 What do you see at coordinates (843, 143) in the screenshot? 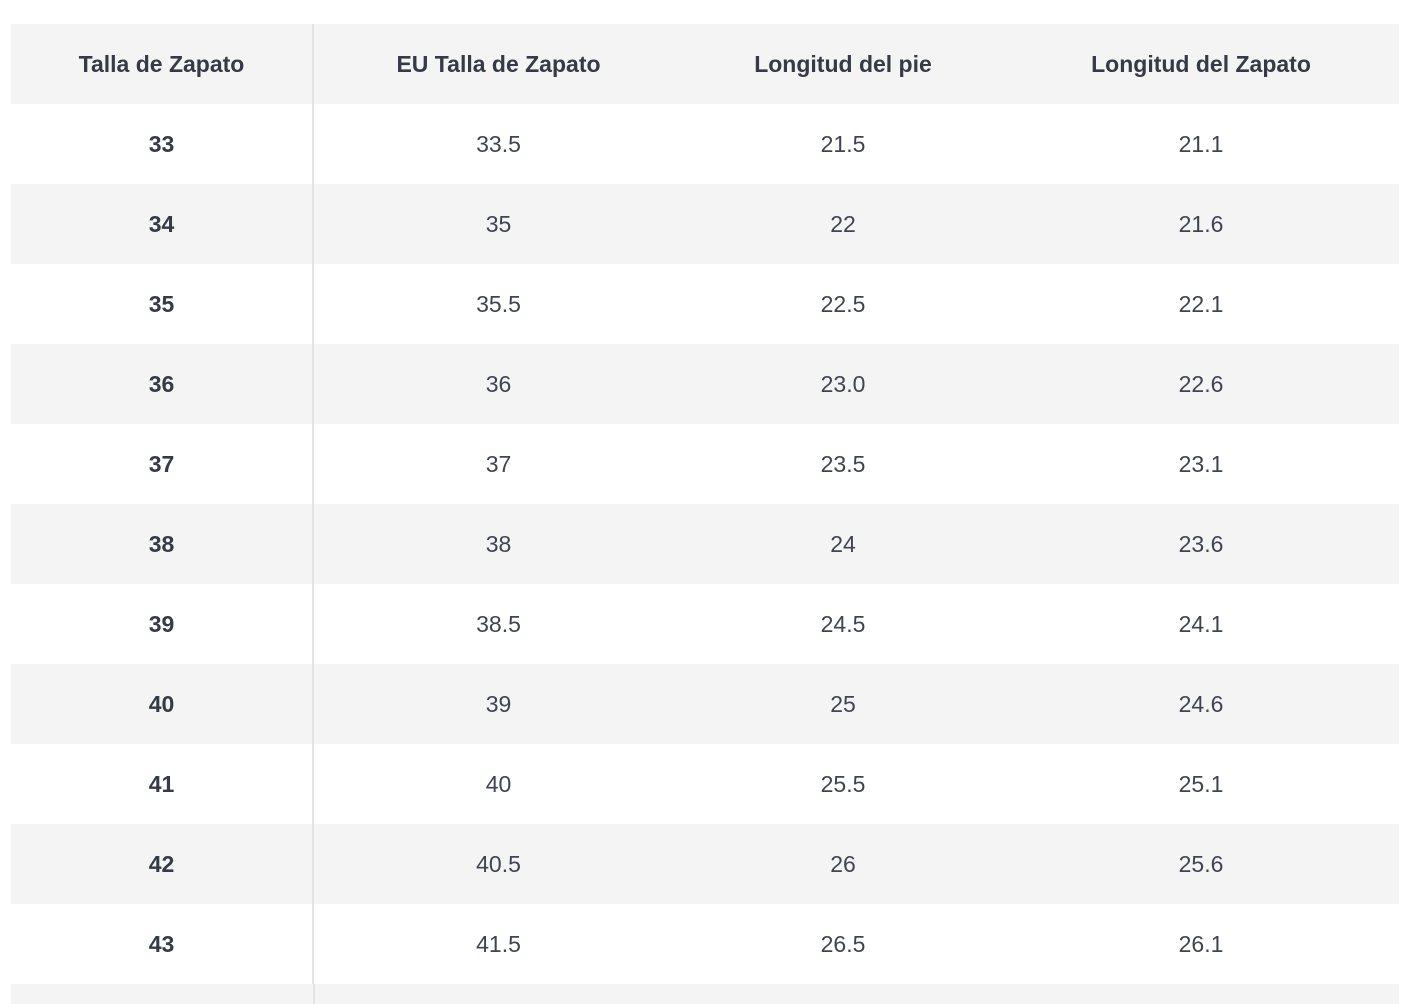
I see `cell-foot-length: 21.5` at bounding box center [843, 143].